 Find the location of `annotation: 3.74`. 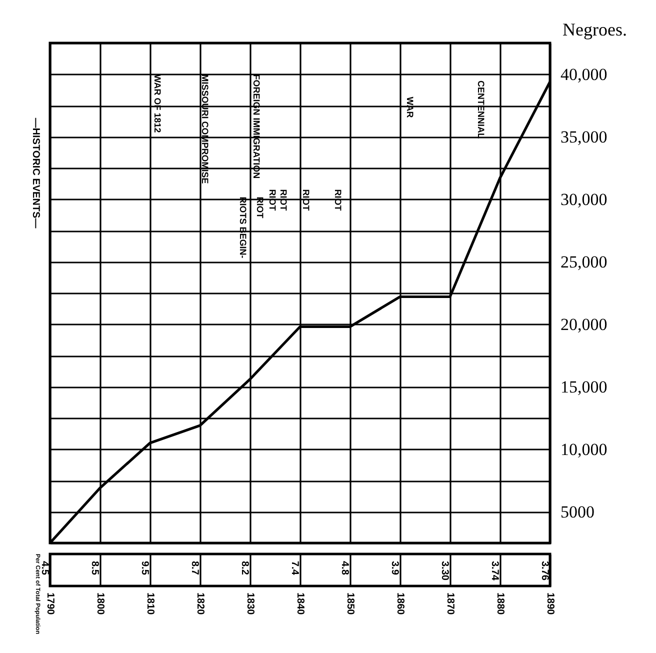

annotation: 3.74 is located at coordinates (494, 571).